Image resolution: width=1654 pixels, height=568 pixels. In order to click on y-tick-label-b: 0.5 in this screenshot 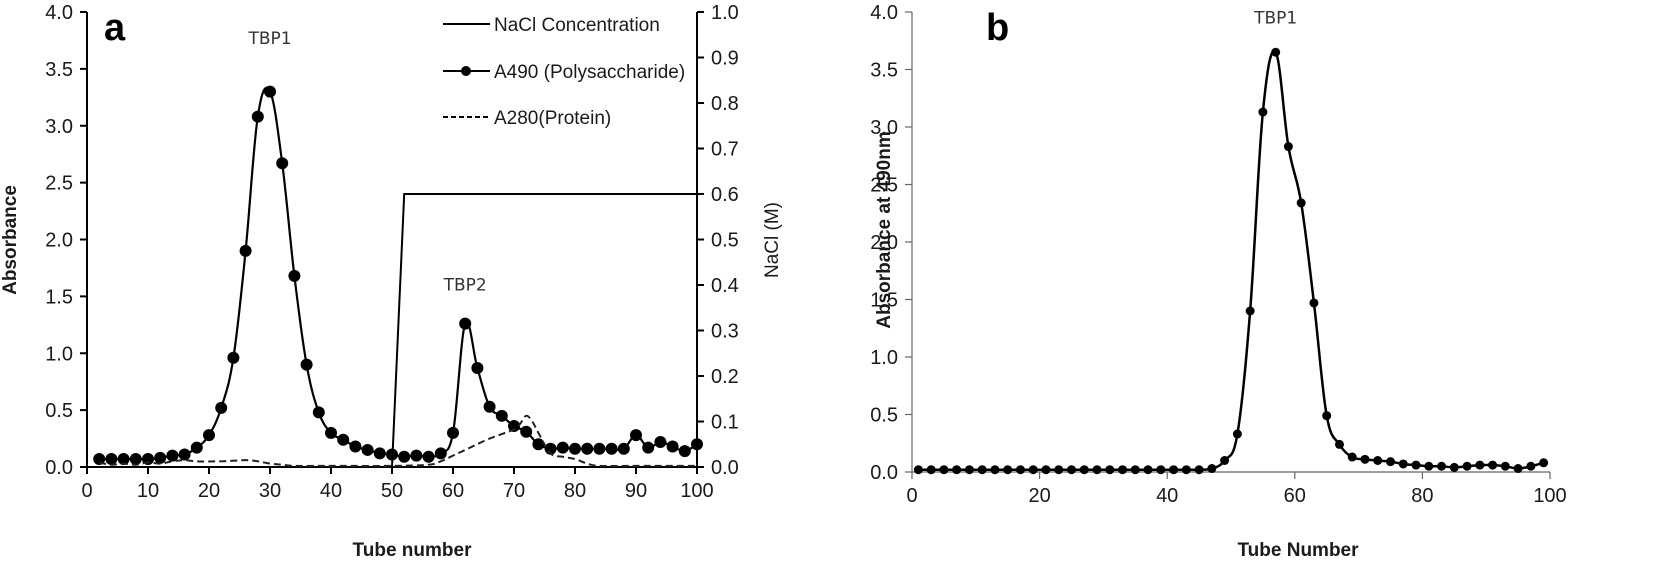, I will do `click(884, 416)`.